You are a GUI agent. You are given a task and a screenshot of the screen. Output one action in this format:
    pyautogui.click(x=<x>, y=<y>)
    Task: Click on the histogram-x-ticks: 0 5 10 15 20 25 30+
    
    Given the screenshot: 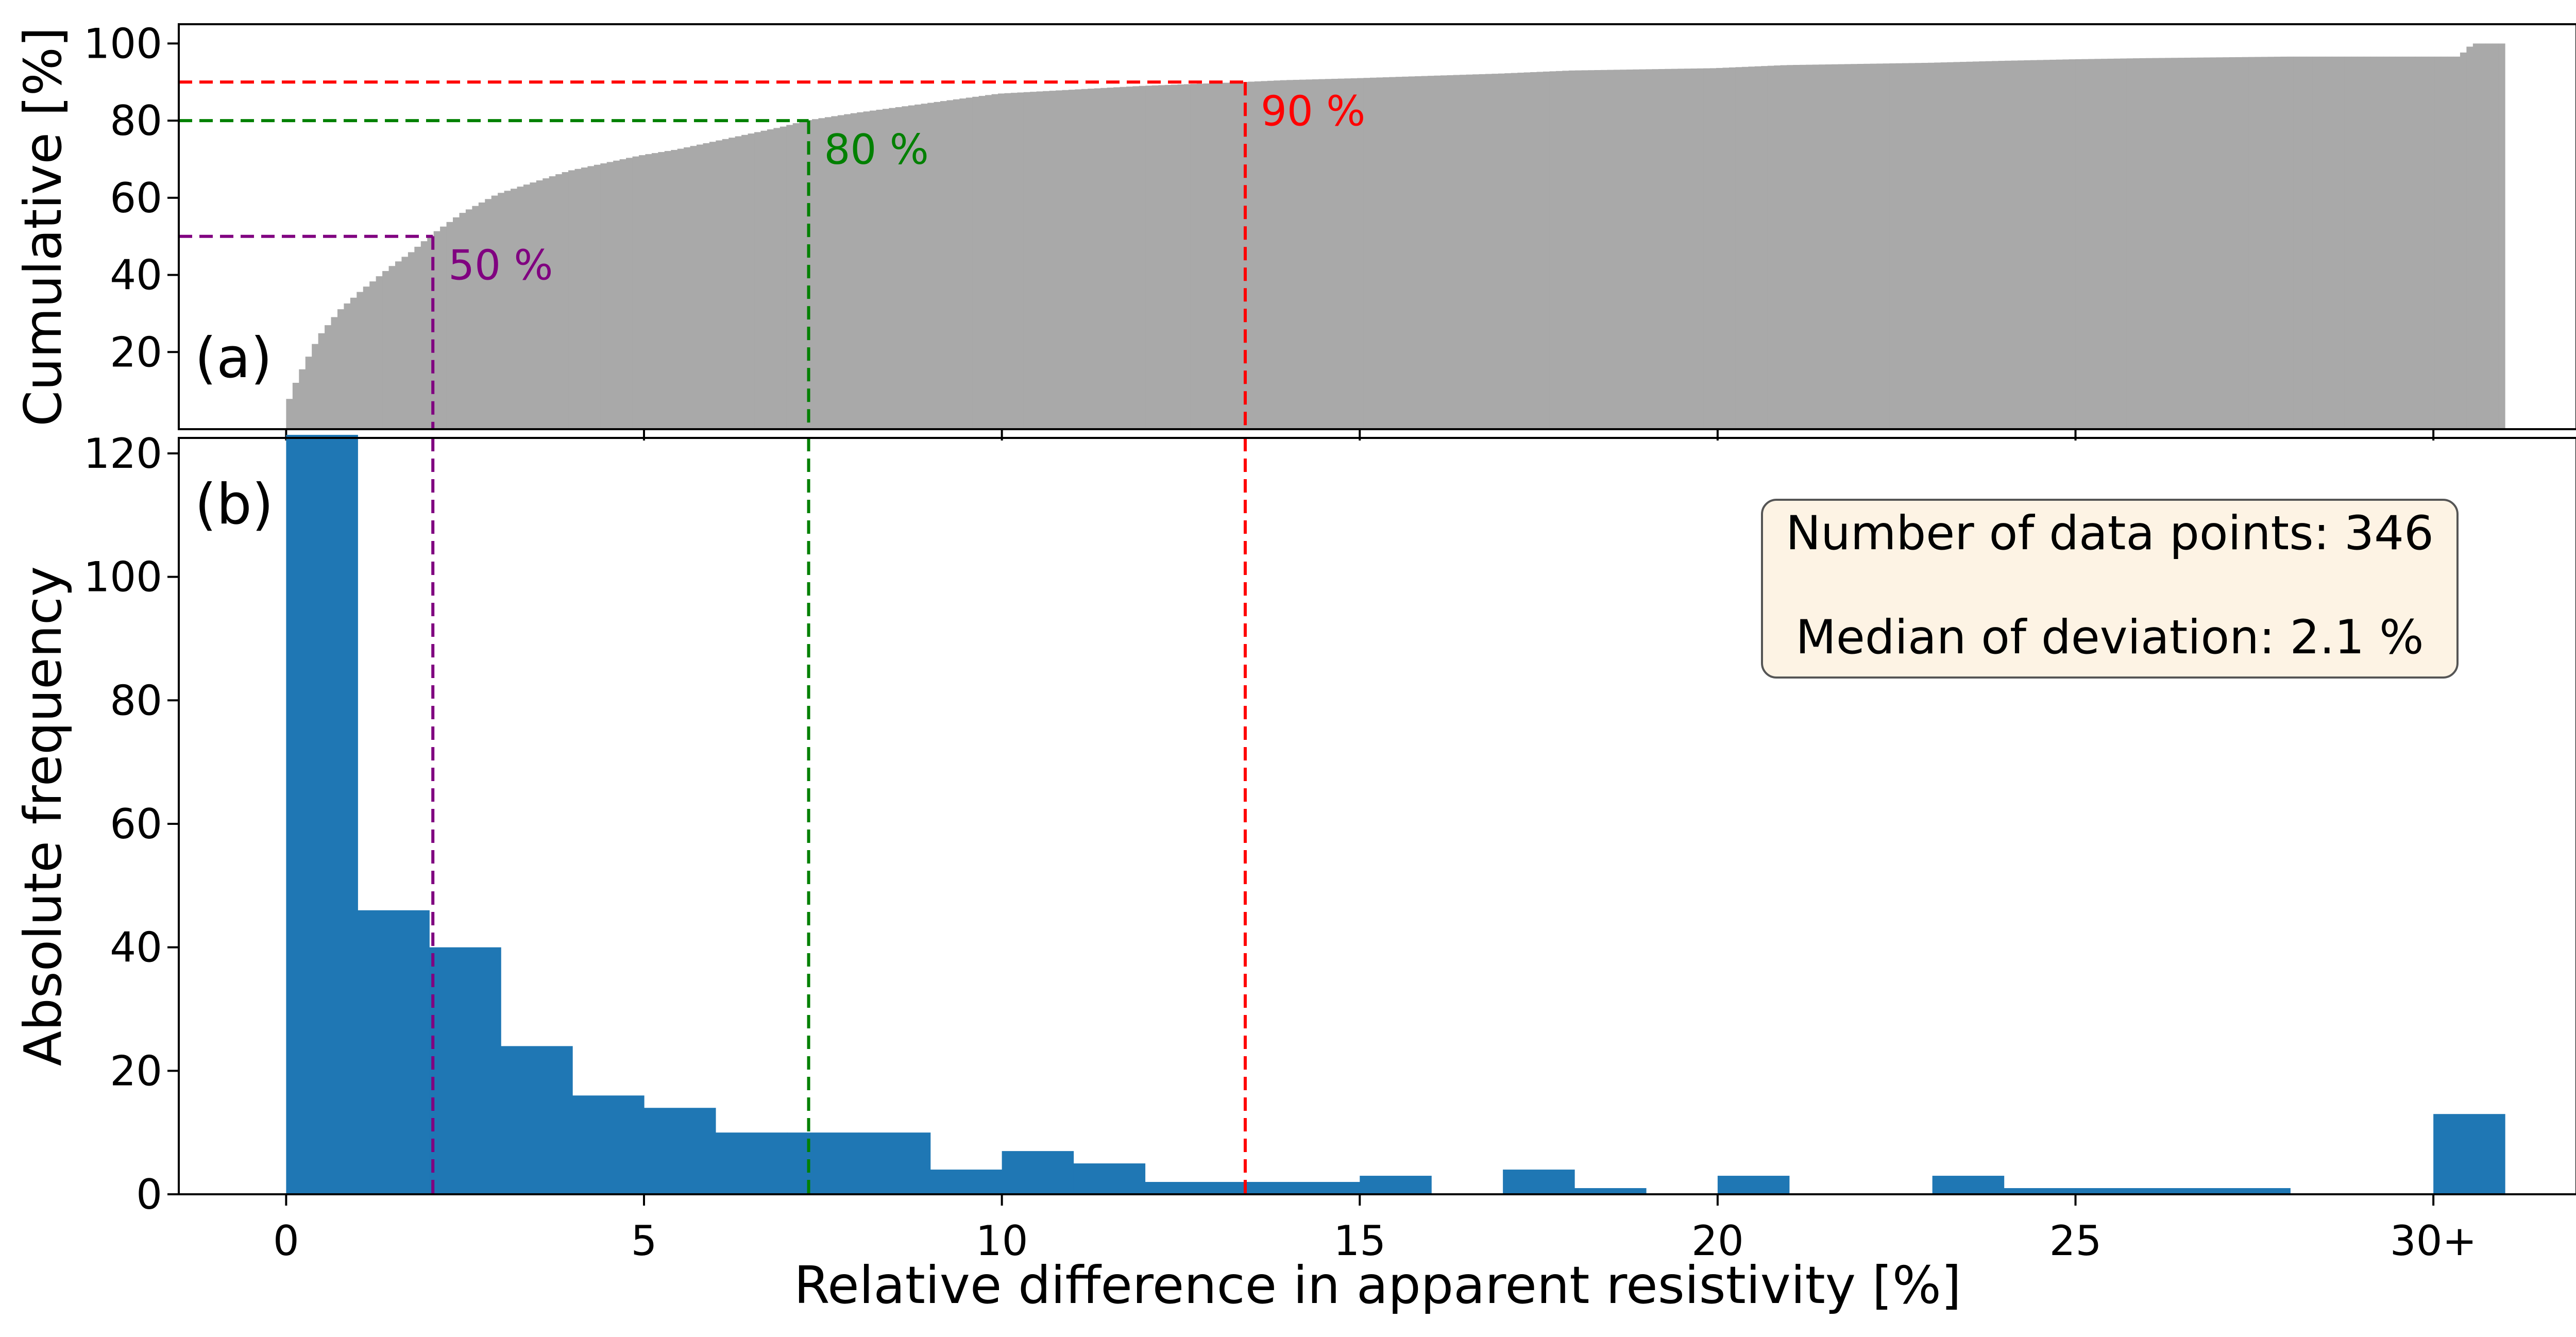 What is the action you would take?
    pyautogui.click(x=1375, y=1229)
    